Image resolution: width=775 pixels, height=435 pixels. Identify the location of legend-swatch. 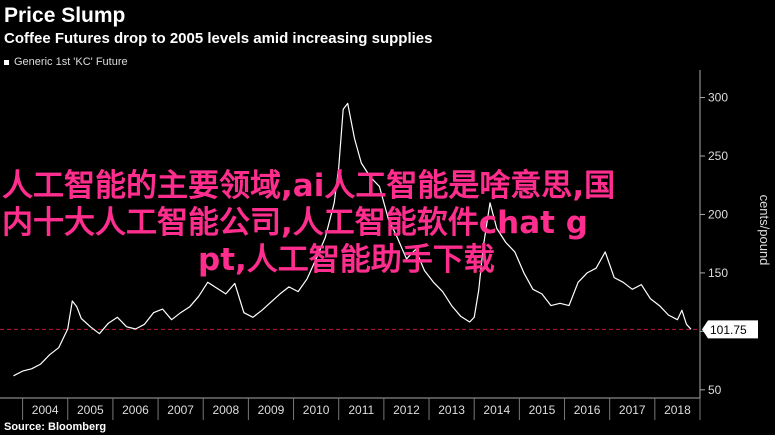
(6, 62).